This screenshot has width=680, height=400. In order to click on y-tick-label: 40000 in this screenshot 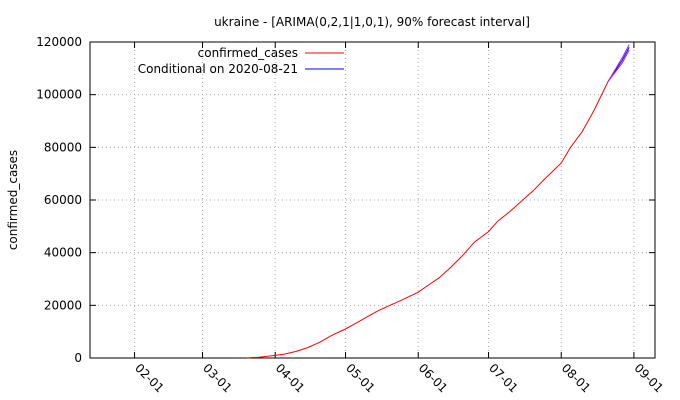, I will do `click(63, 253)`.